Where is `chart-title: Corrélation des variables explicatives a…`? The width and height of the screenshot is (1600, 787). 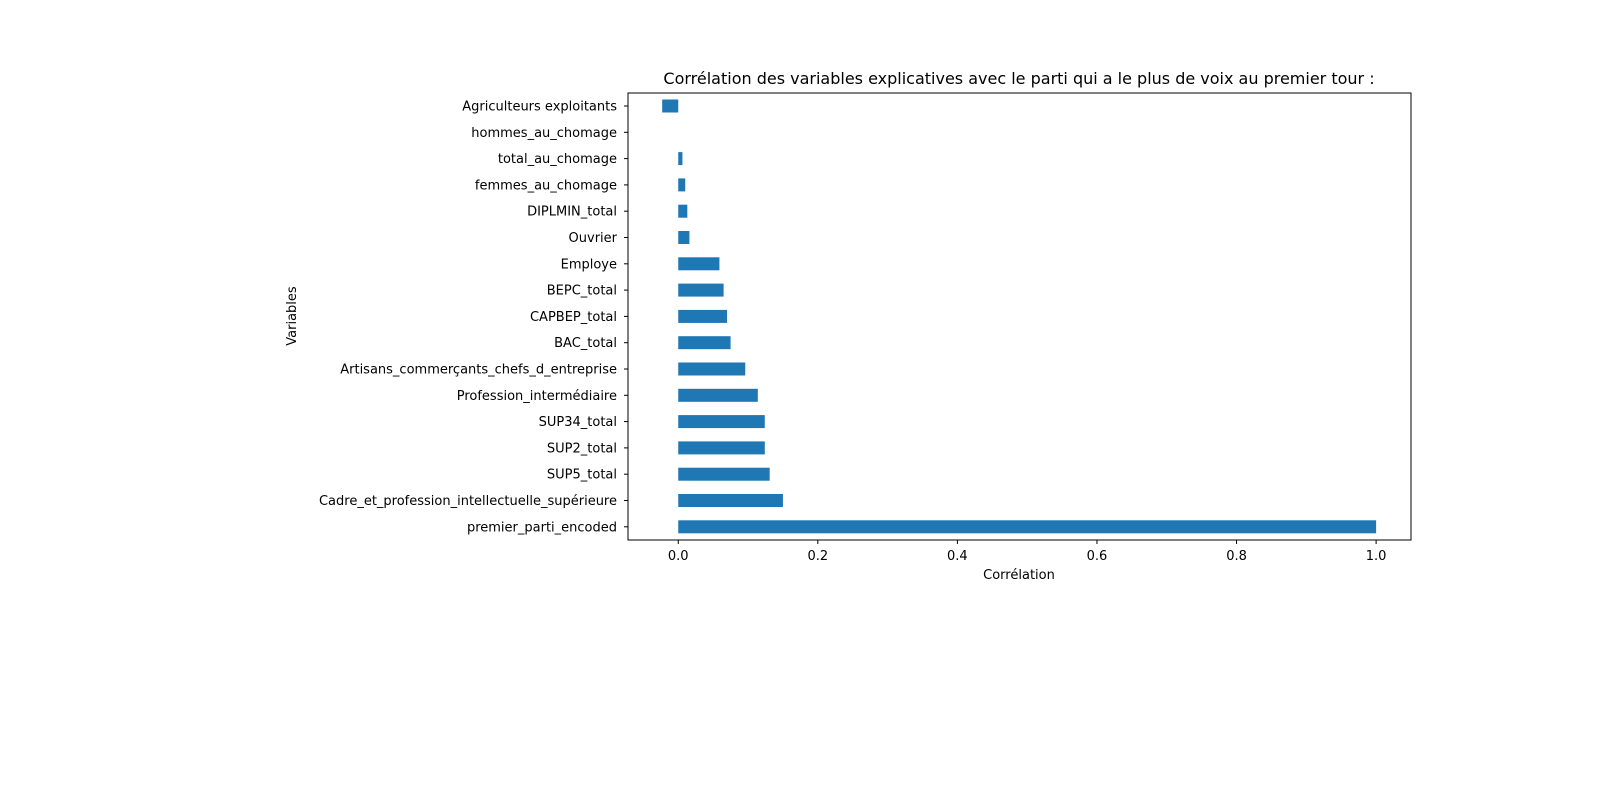
chart-title: Corrélation des variables explicatives a… is located at coordinates (1018, 78).